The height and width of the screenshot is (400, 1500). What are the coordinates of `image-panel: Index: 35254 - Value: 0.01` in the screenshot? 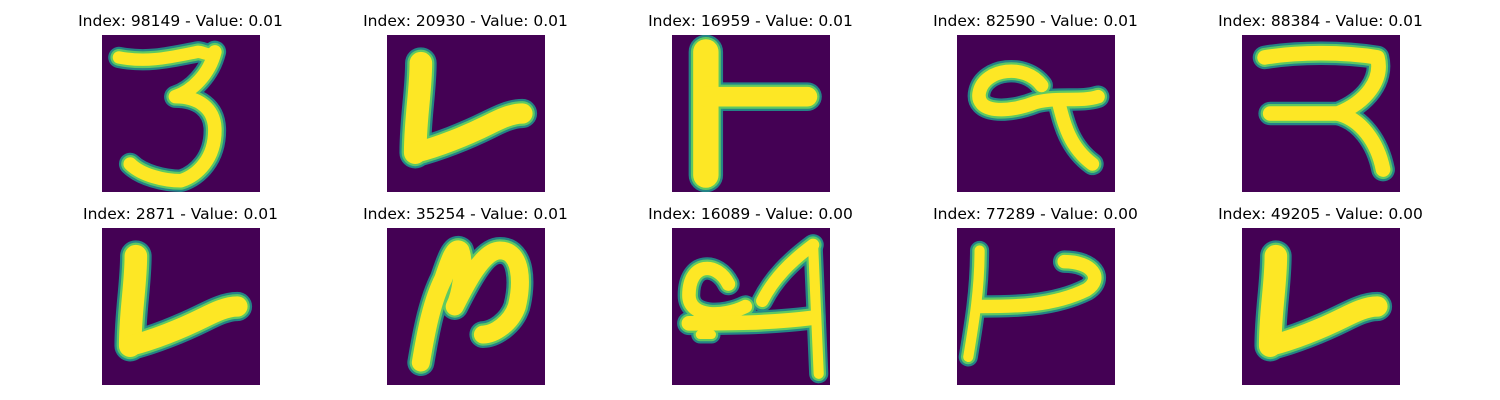 It's located at (465, 289).